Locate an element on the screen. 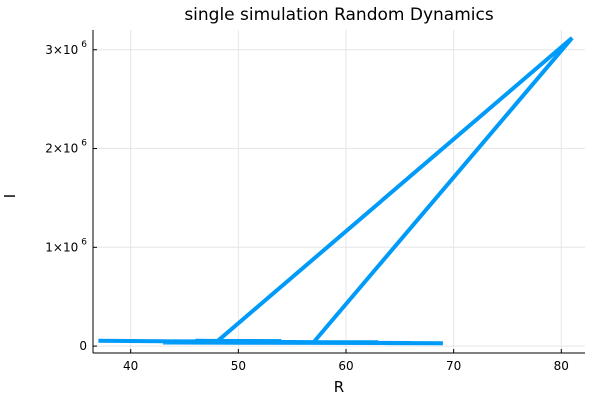 This screenshot has width=600, height=404. x-tick-label-60: 60 is located at coordinates (345, 366).